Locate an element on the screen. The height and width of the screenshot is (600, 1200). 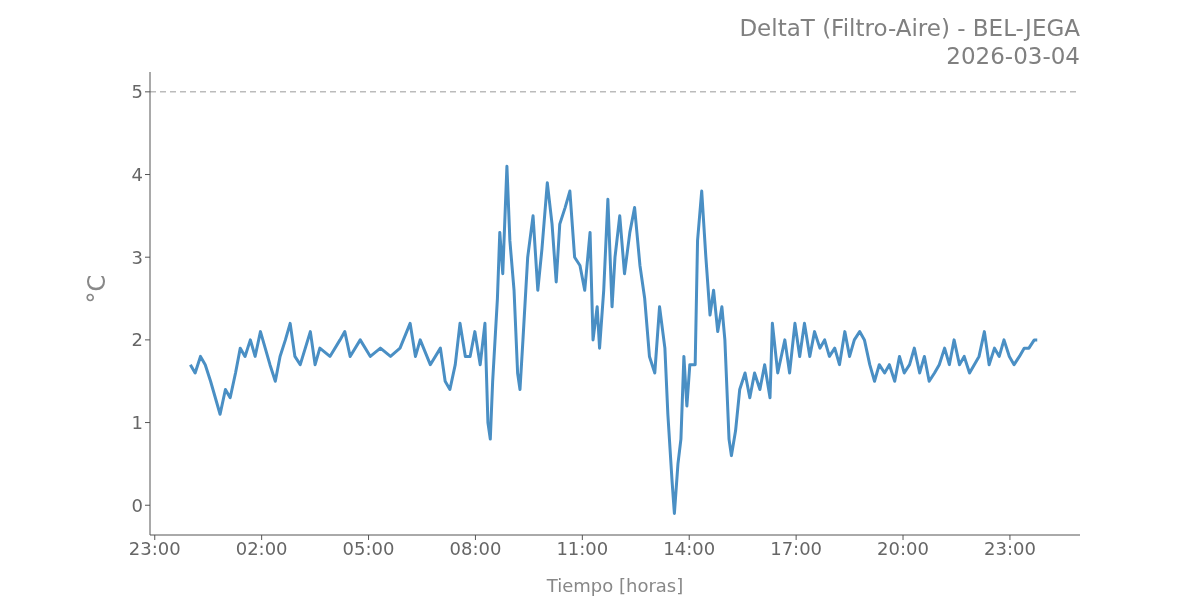
y-tick-label: 3 is located at coordinates (137, 257).